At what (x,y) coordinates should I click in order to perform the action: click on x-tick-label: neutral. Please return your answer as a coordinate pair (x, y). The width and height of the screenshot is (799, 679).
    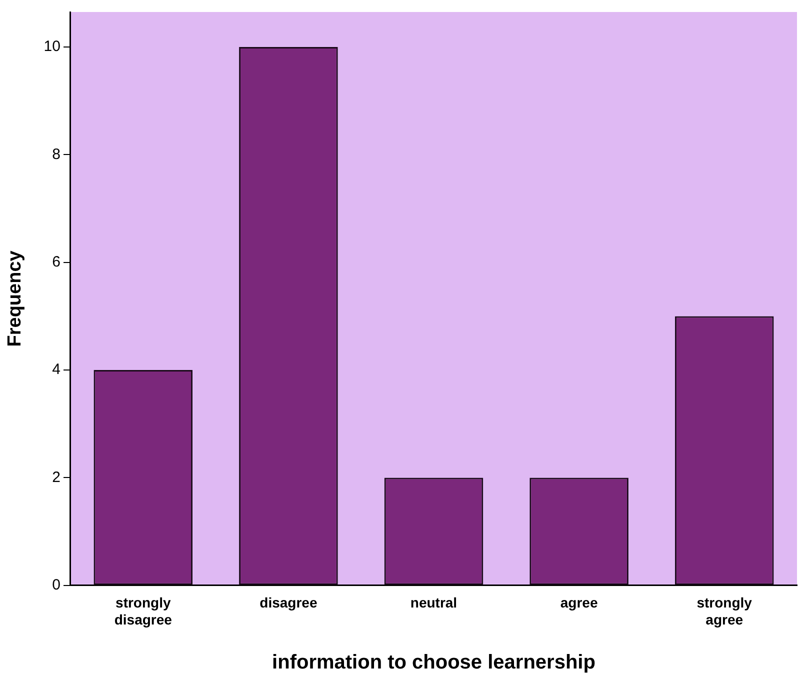
    Looking at the image, I should click on (434, 602).